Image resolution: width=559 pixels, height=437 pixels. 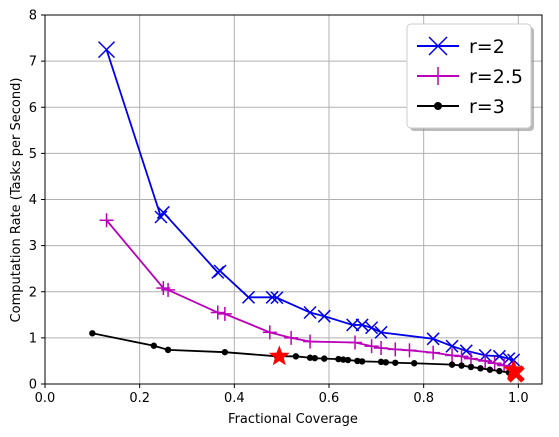 I want to click on y-tick-label: 4, so click(x=33, y=200).